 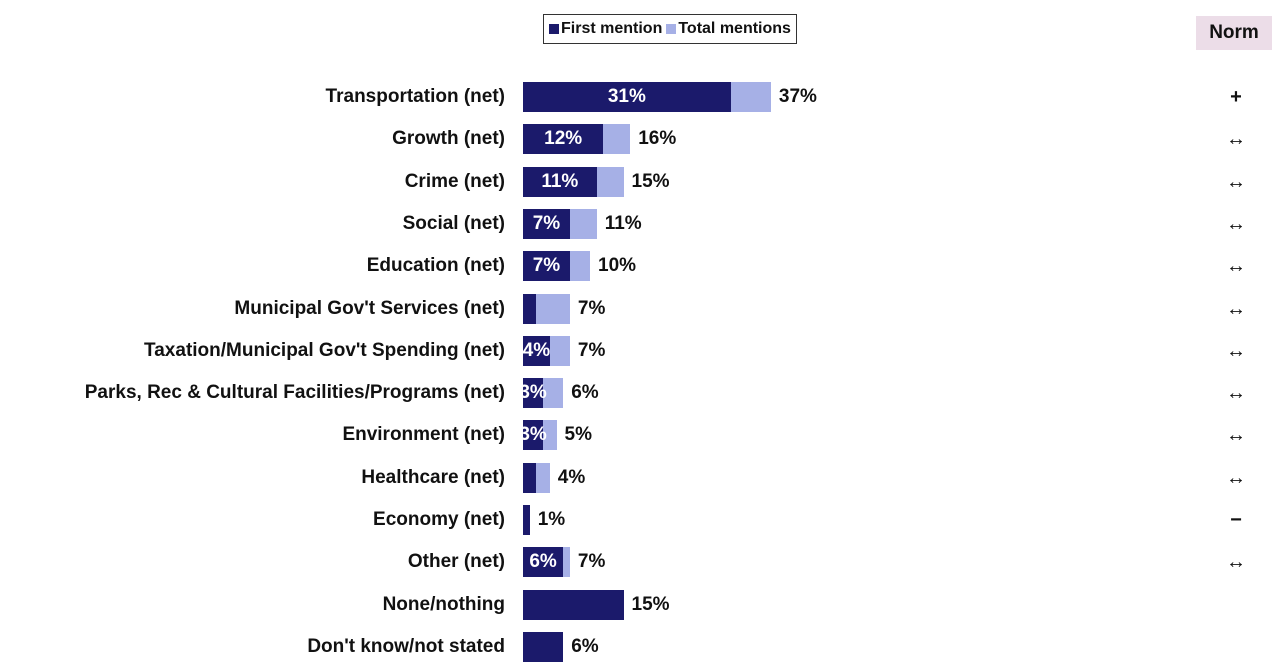 What do you see at coordinates (433, 477) in the screenshot?
I see `category-label: Healthcare (net)` at bounding box center [433, 477].